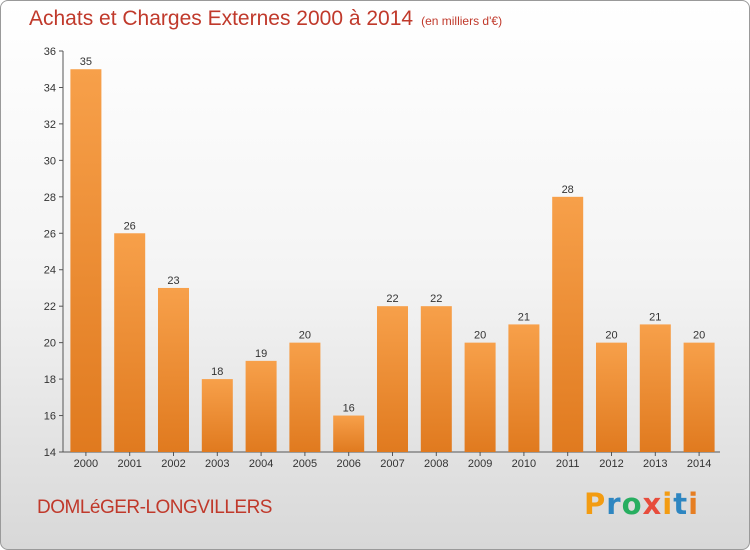  What do you see at coordinates (217, 415) in the screenshot?
I see `bar-2003` at bounding box center [217, 415].